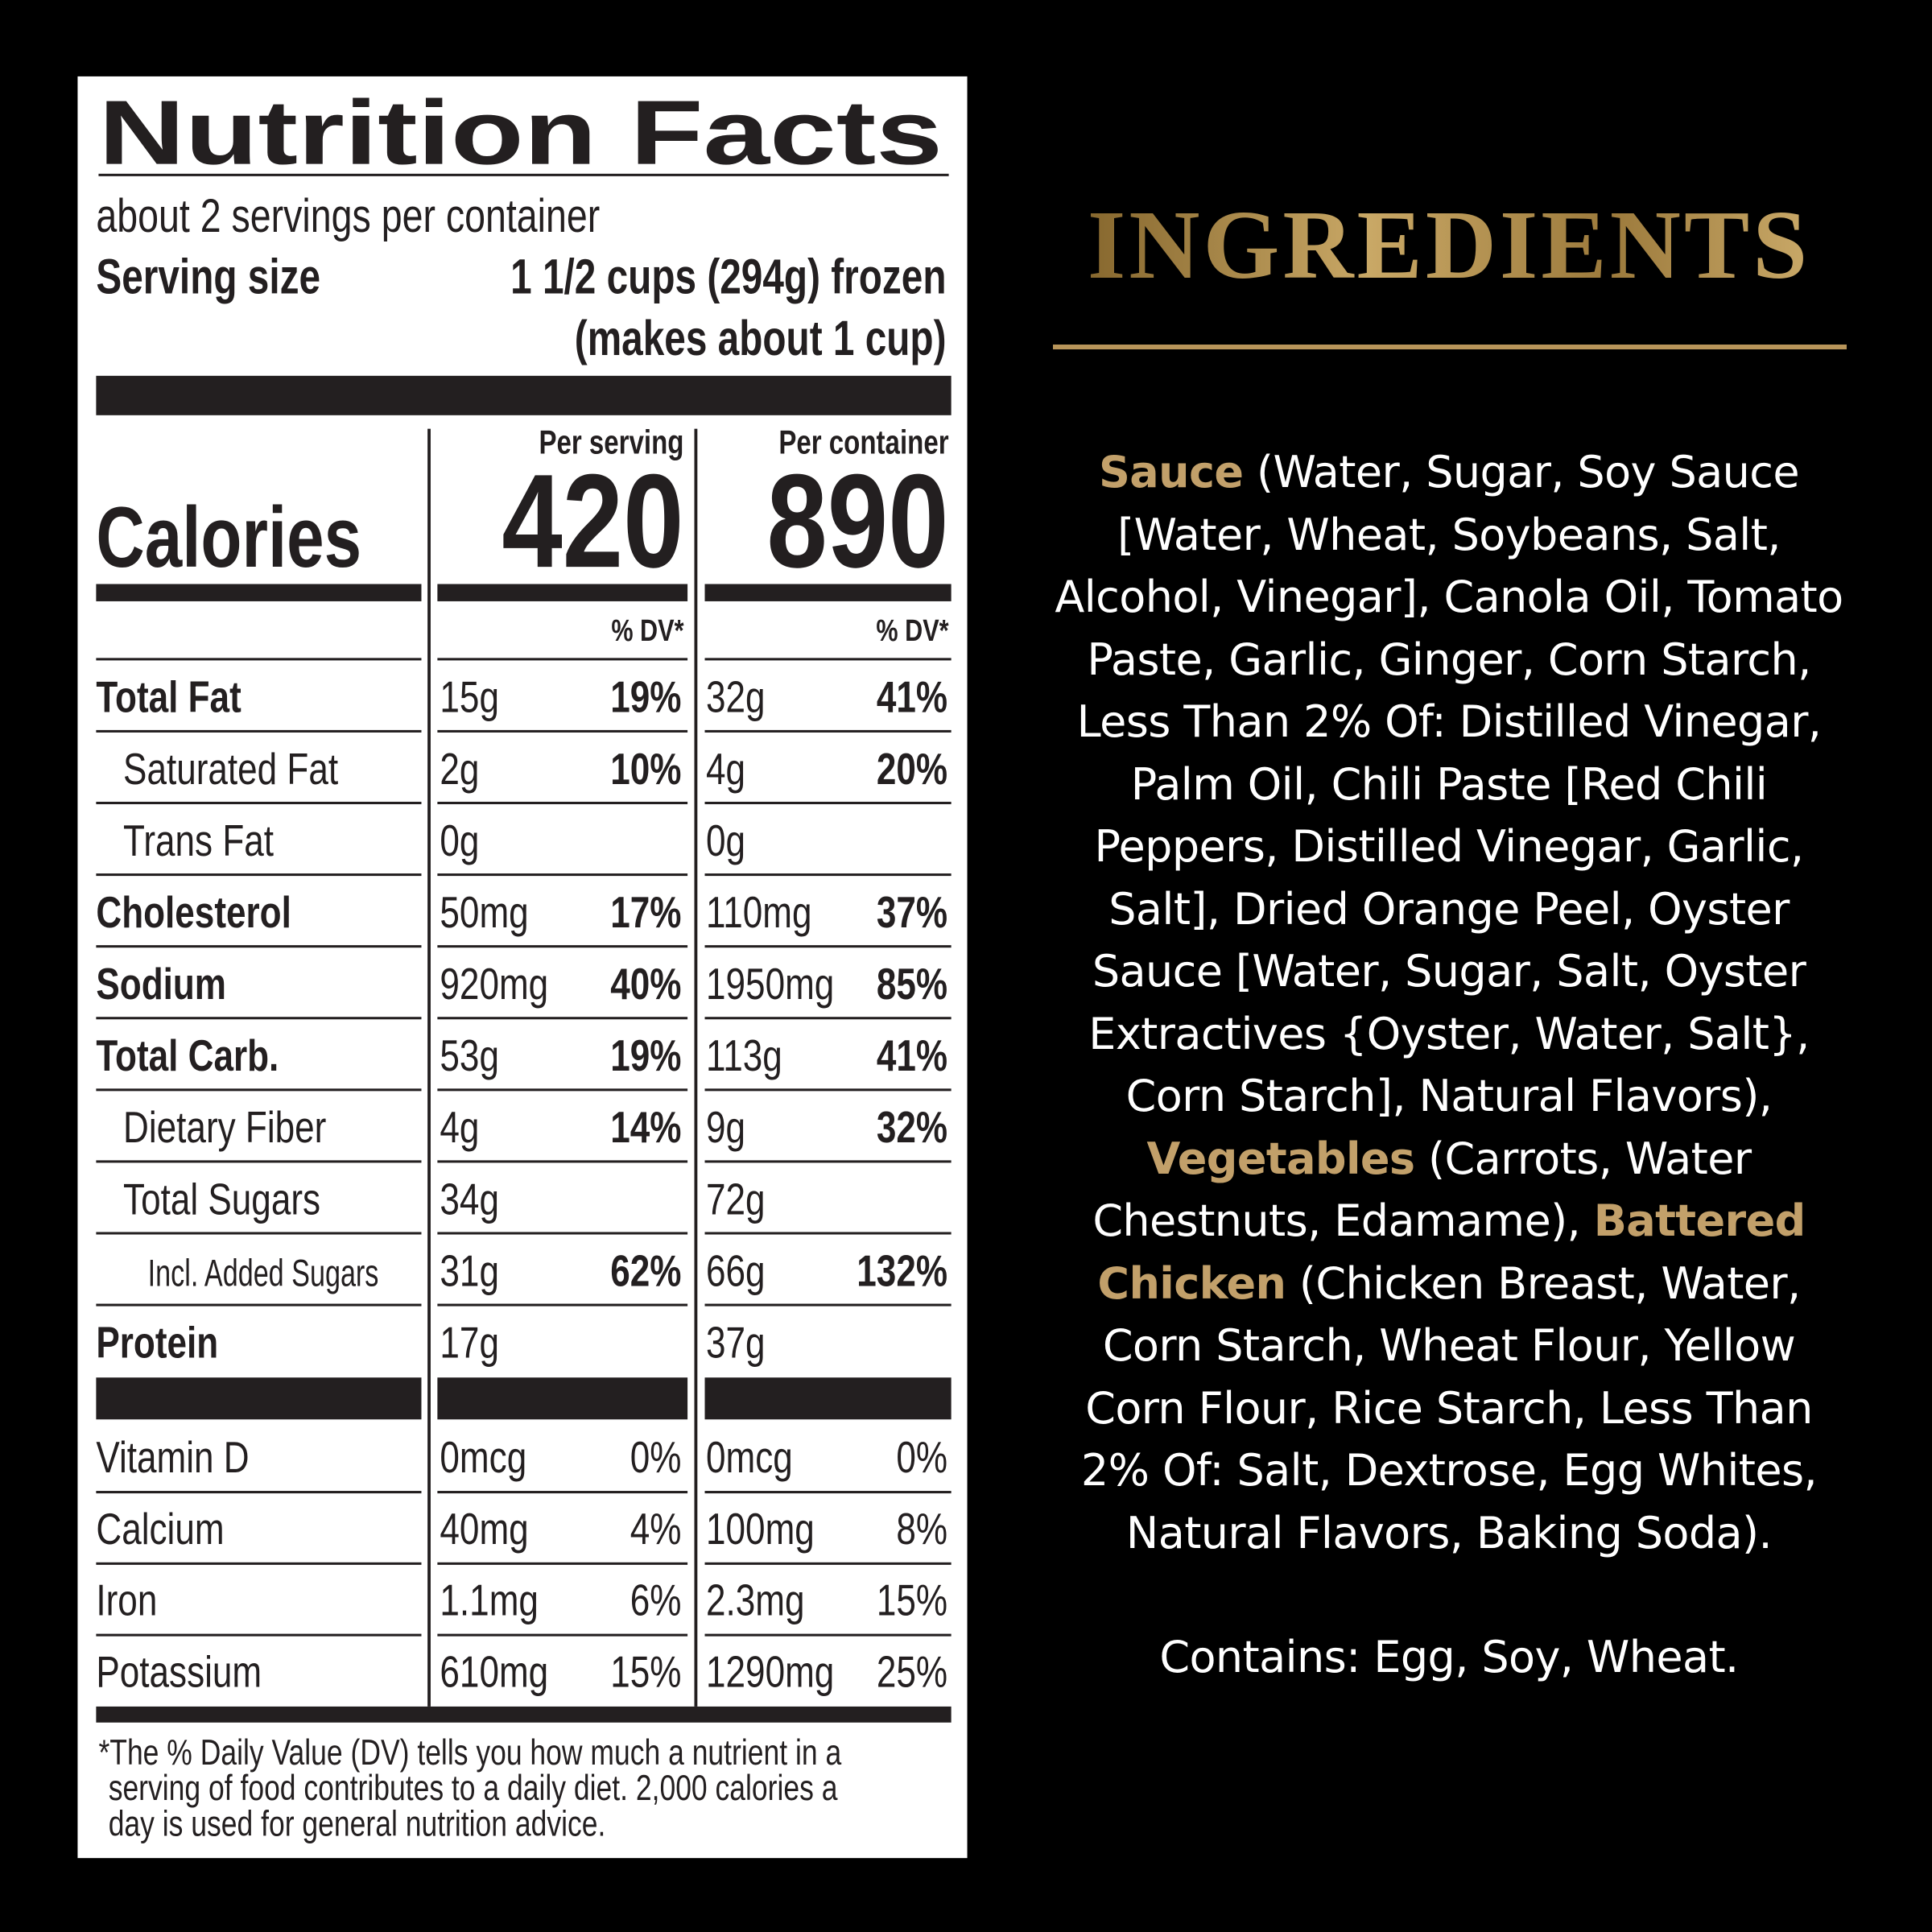 Image resolution: width=1932 pixels, height=1932 pixels. What do you see at coordinates (520, 133) in the screenshot?
I see `panel-title: Nutrition Facts` at bounding box center [520, 133].